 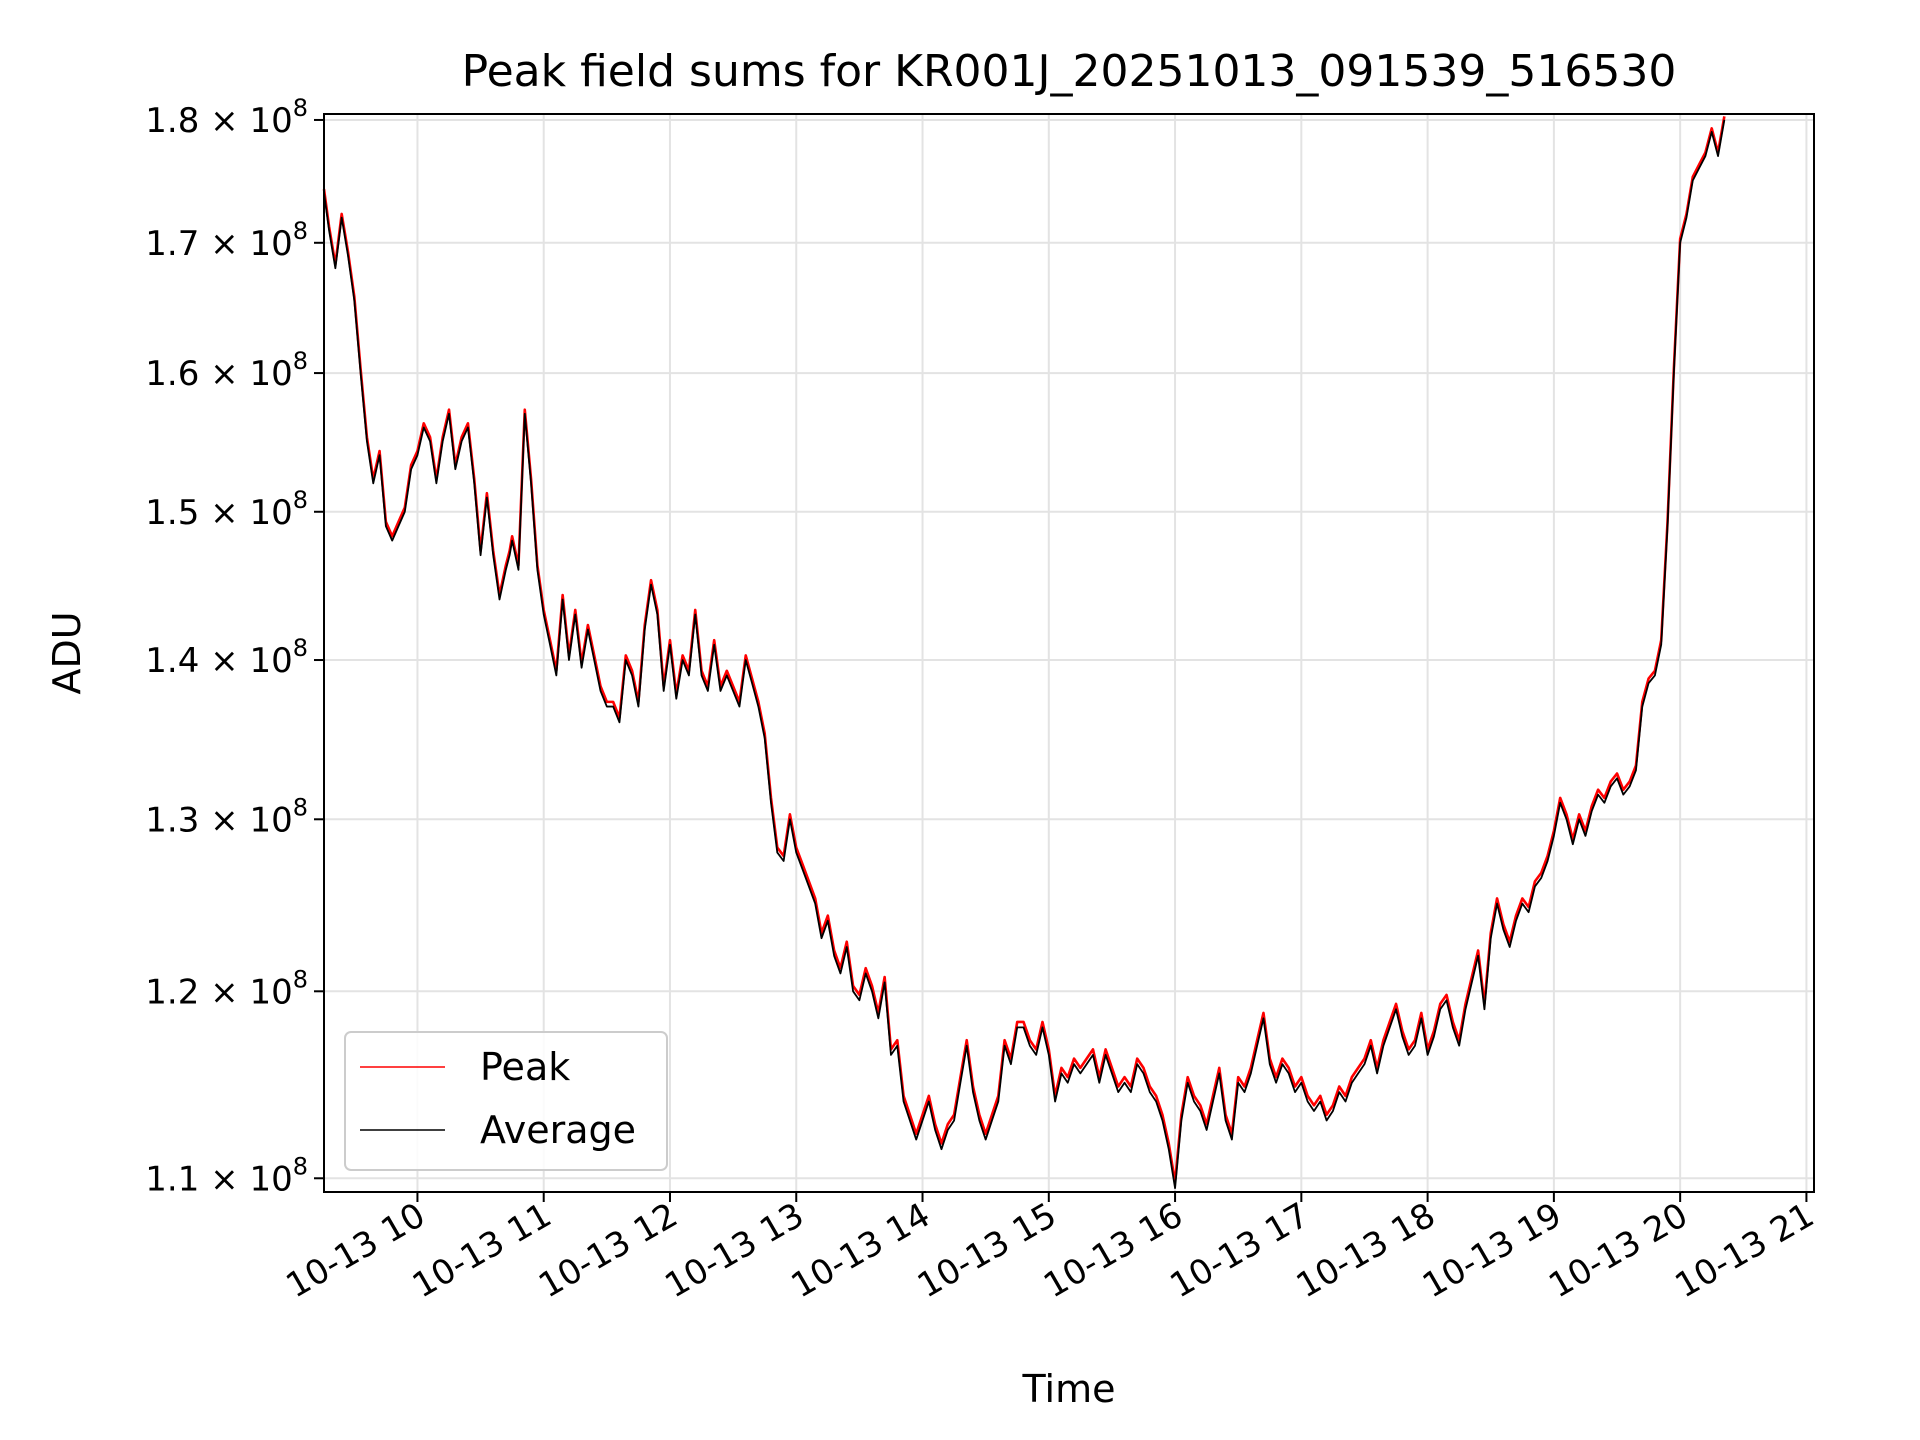 I want to click on legend: Peak Average, so click(x=506, y=1101).